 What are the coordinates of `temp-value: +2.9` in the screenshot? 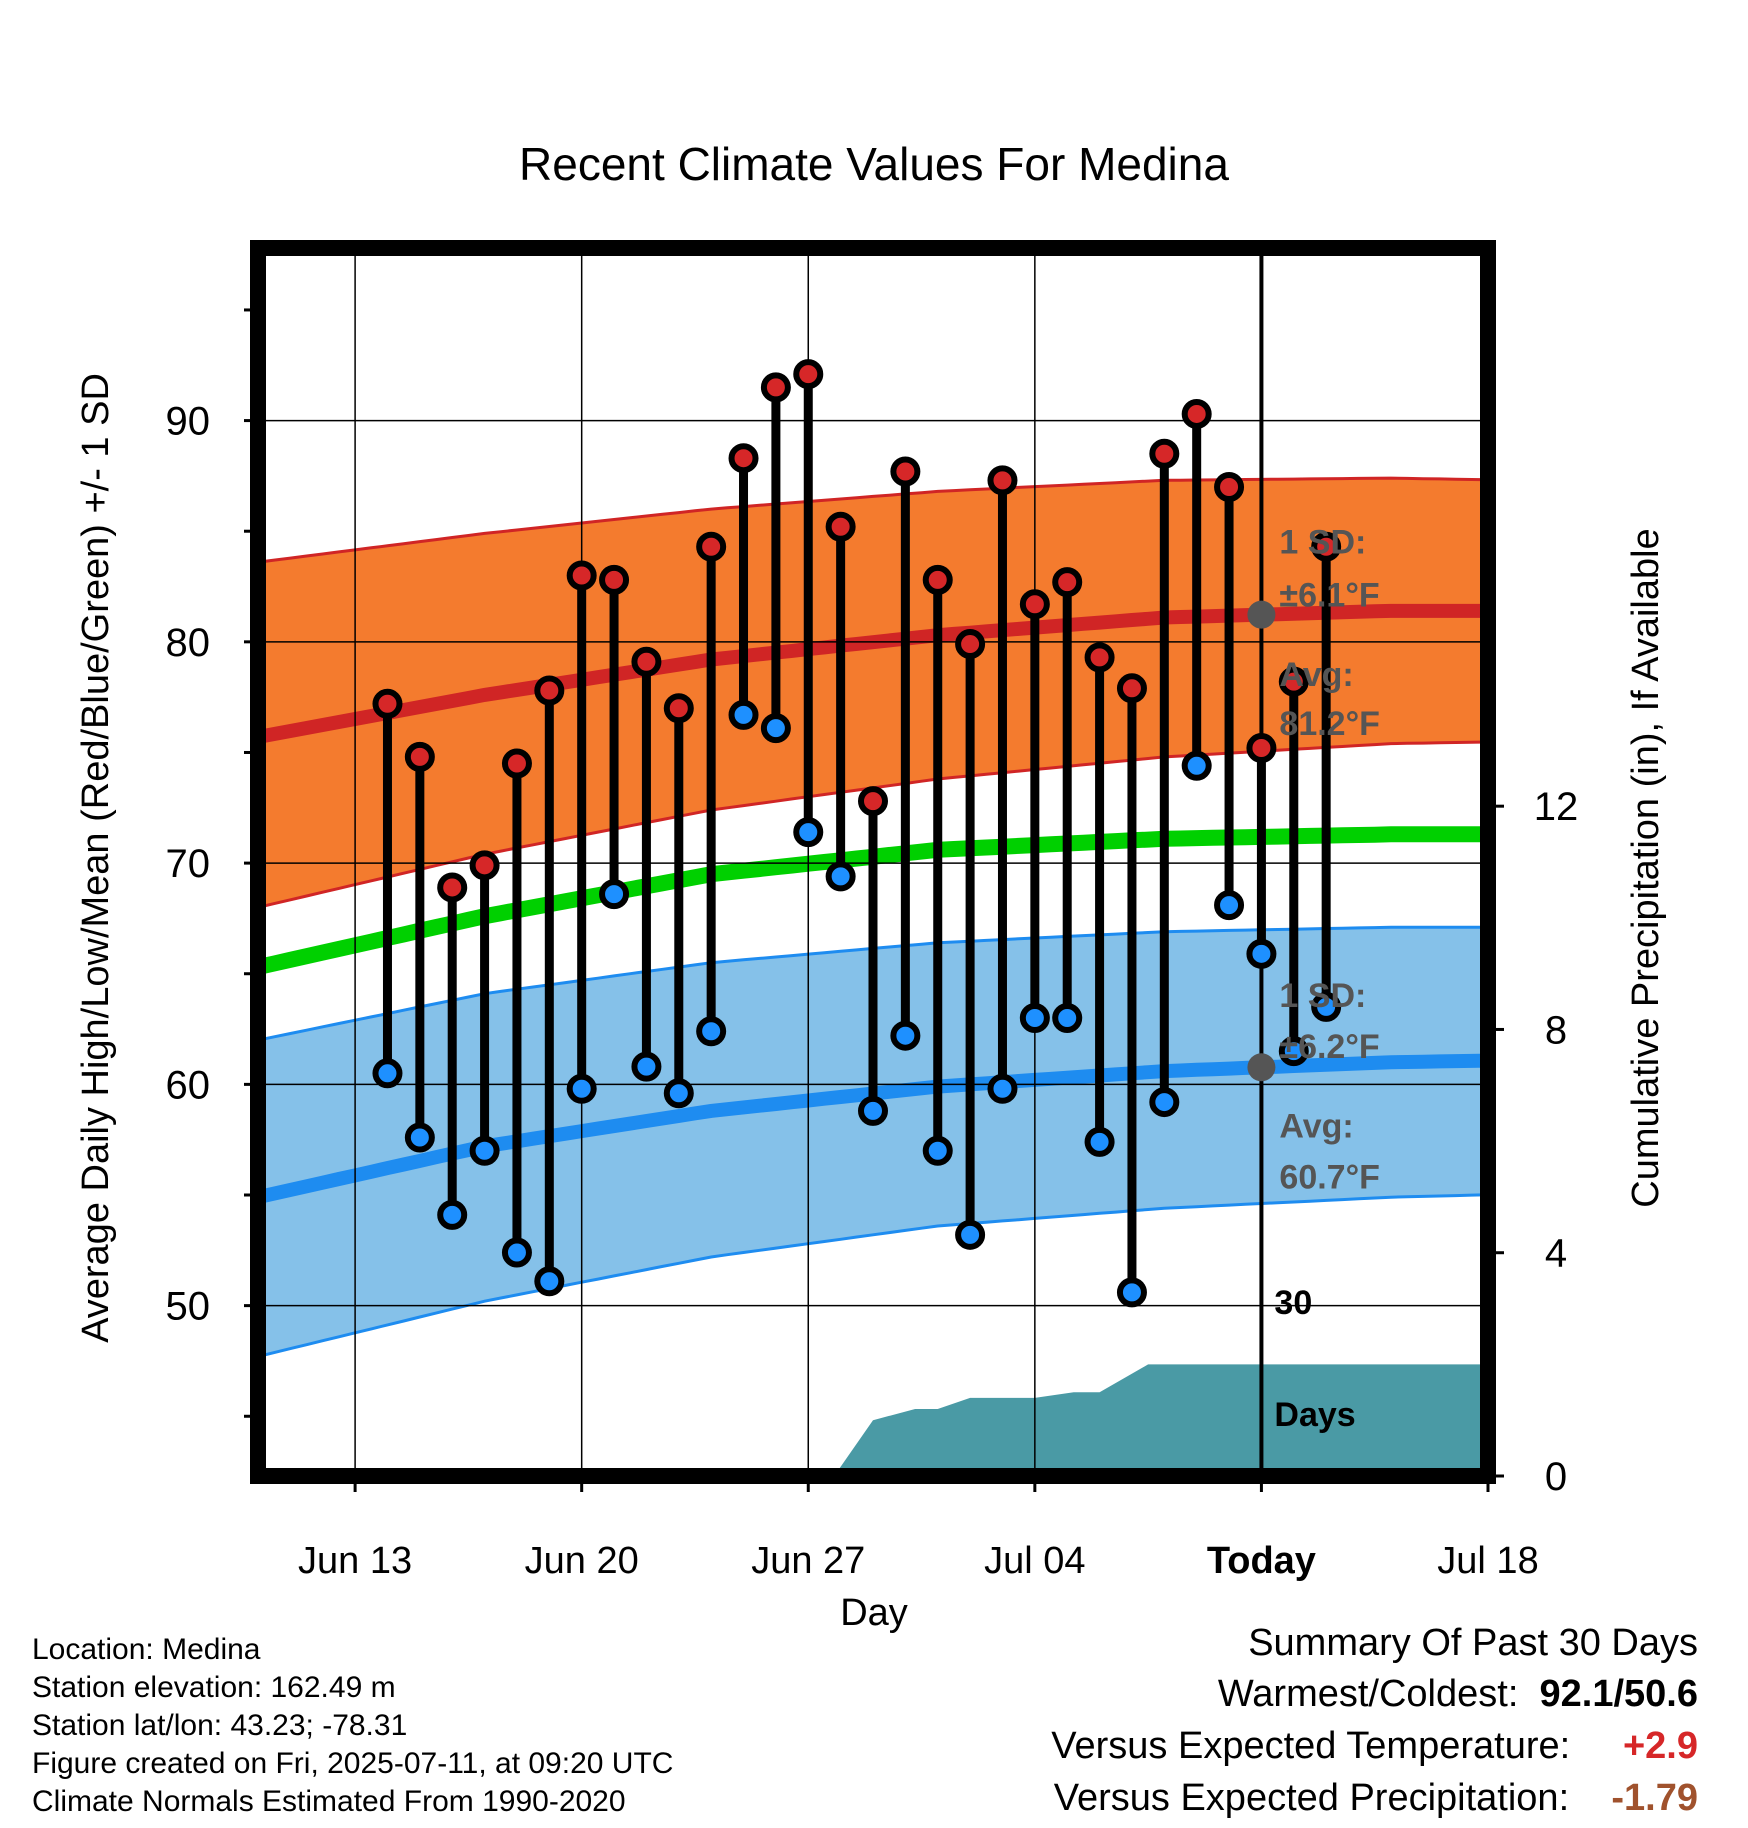 It's located at (1660, 1746).